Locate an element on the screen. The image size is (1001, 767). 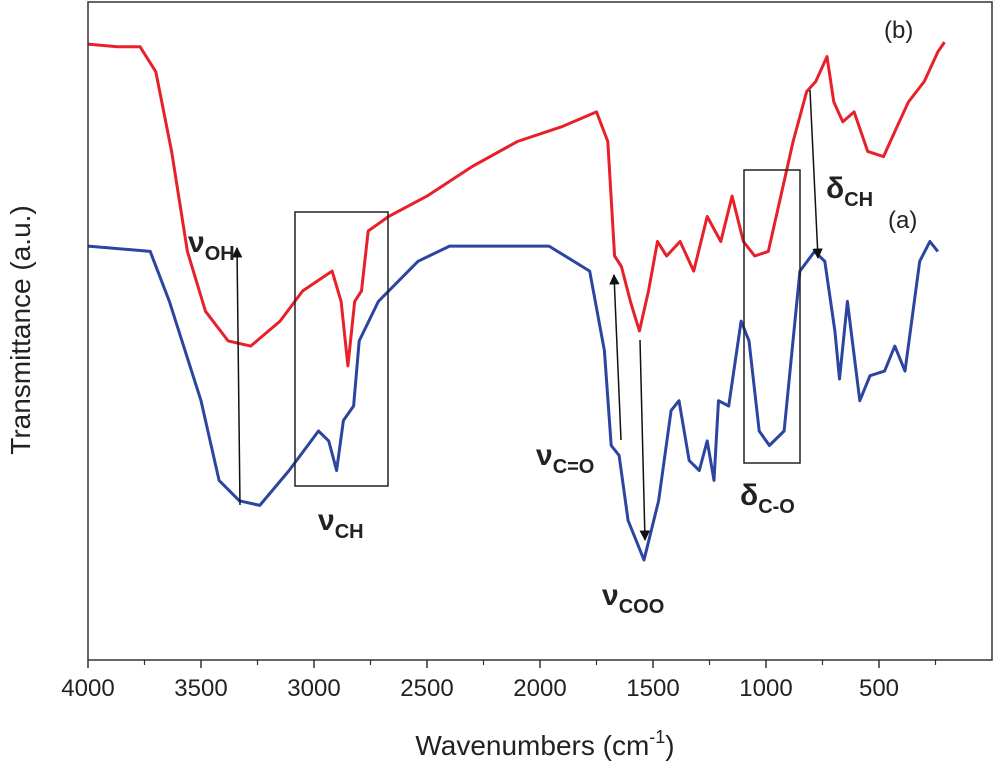
annotation: νCOO is located at coordinates (633, 598).